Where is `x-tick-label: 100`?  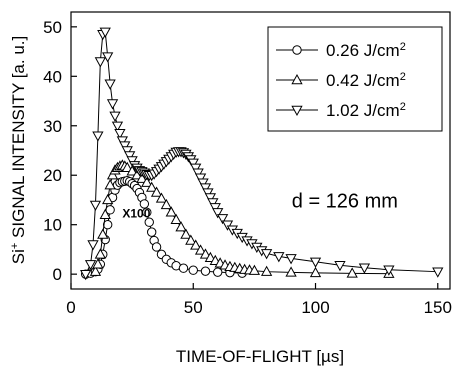
x-tick-label: 100 is located at coordinates (315, 307).